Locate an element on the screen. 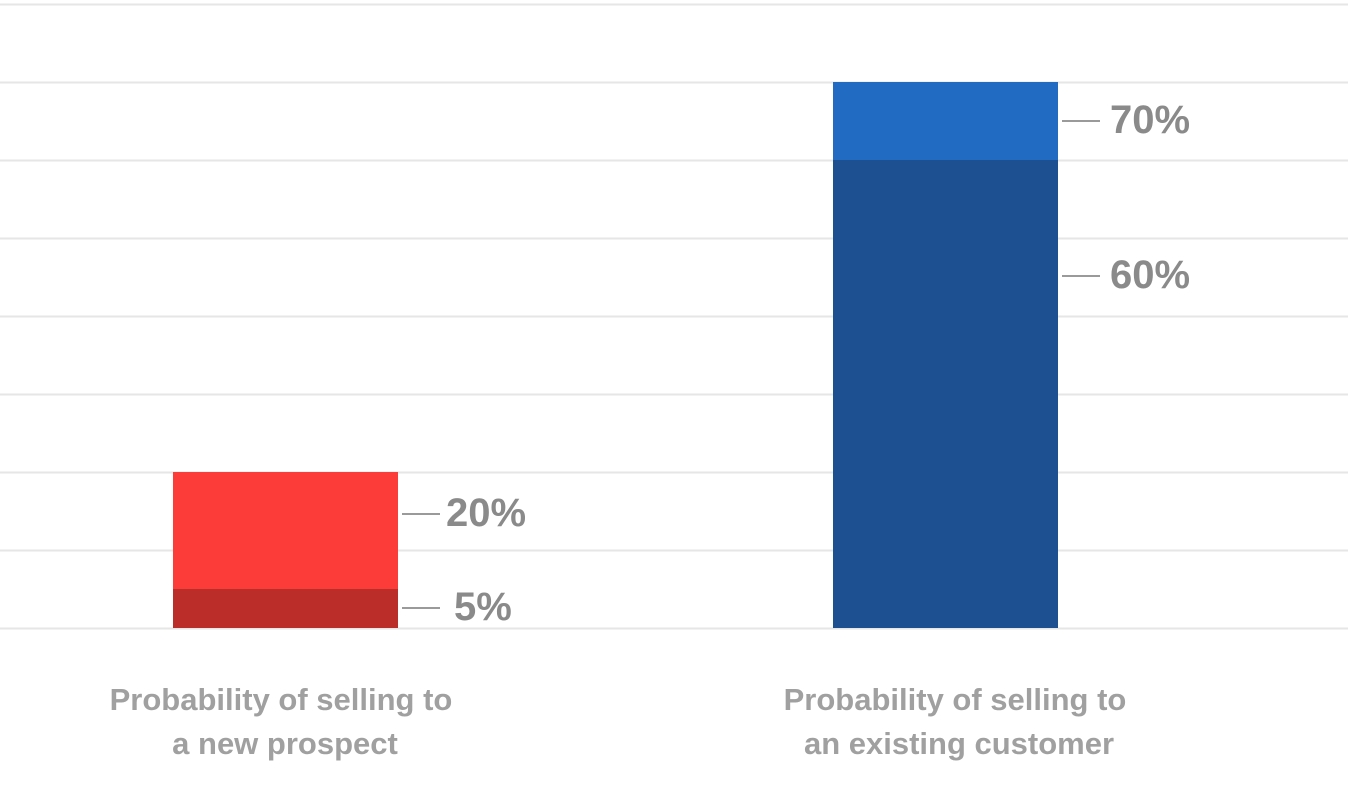 The image size is (1348, 788). bar-existing-customer-low is located at coordinates (945, 394).